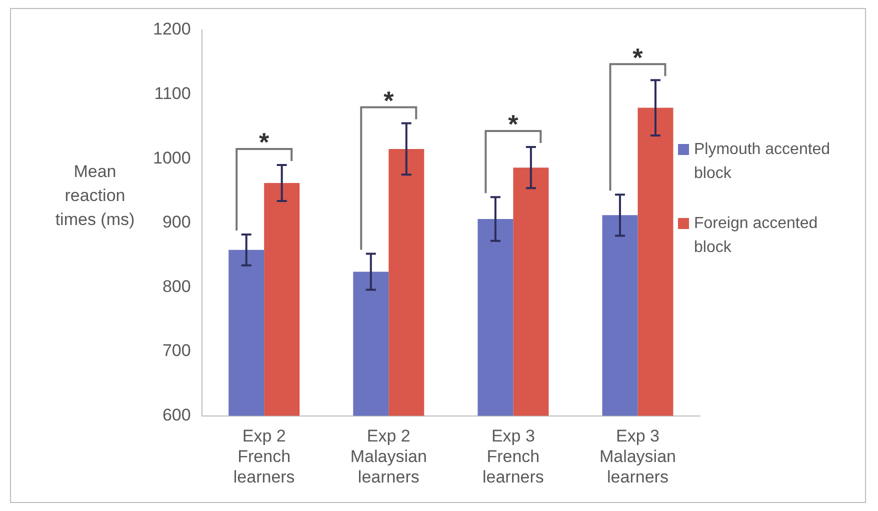 Image resolution: width=878 pixels, height=511 pixels. Describe the element at coordinates (176, 414) in the screenshot. I see `y-tick-label: 600` at that location.